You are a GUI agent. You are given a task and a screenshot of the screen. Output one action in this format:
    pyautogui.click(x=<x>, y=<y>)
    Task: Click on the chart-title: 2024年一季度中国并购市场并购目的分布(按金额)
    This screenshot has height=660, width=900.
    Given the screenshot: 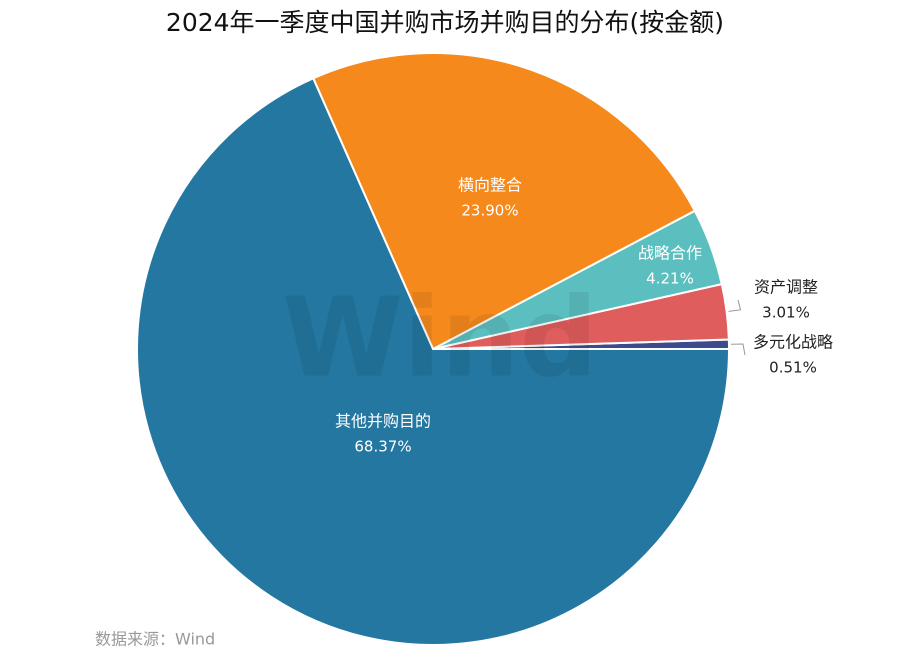 What is the action you would take?
    pyautogui.click(x=445, y=22)
    